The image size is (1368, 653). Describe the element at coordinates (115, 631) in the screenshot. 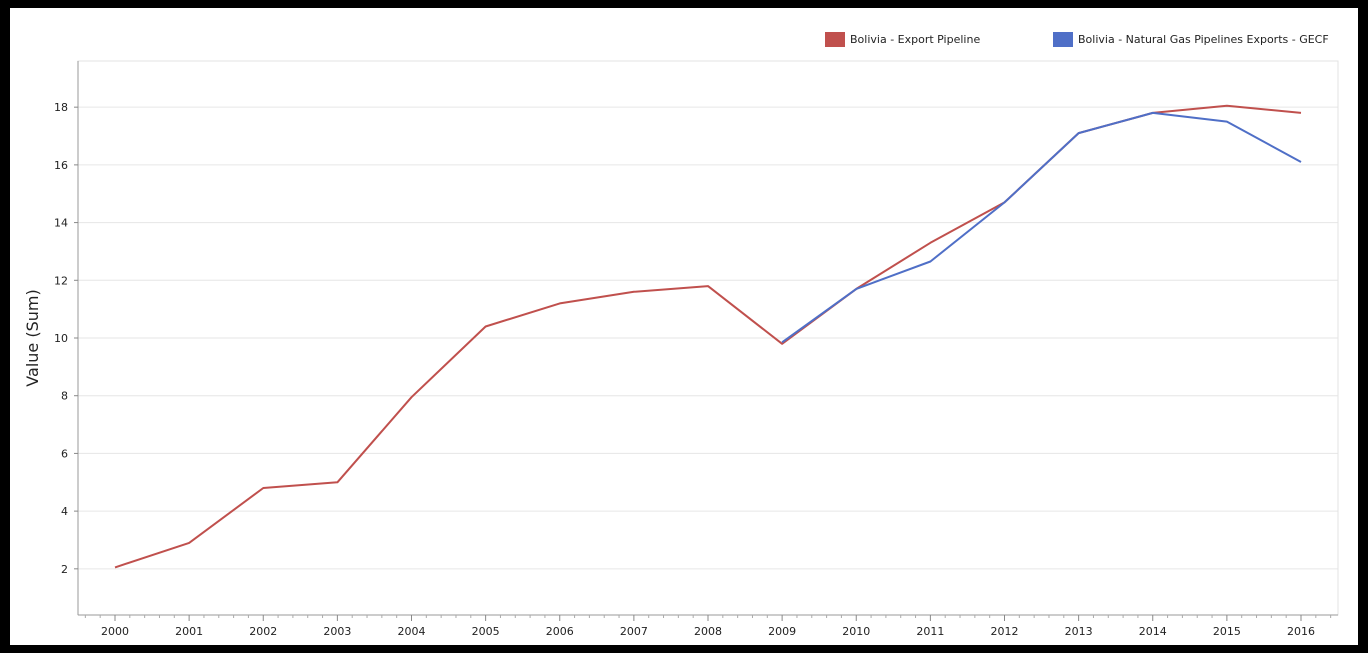

I see `x-tick-label: 2000` at that location.